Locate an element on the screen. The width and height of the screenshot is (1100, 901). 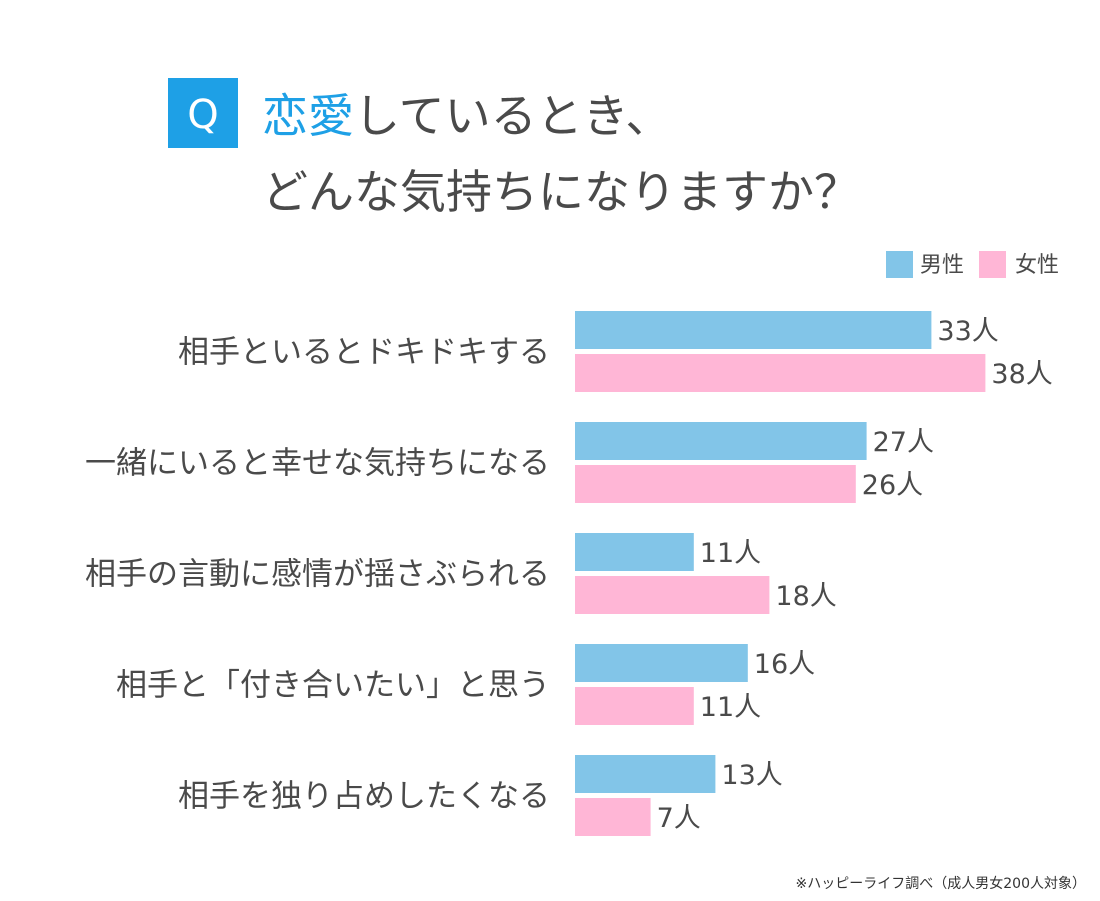
q-badge-label: Q is located at coordinates (202, 115).